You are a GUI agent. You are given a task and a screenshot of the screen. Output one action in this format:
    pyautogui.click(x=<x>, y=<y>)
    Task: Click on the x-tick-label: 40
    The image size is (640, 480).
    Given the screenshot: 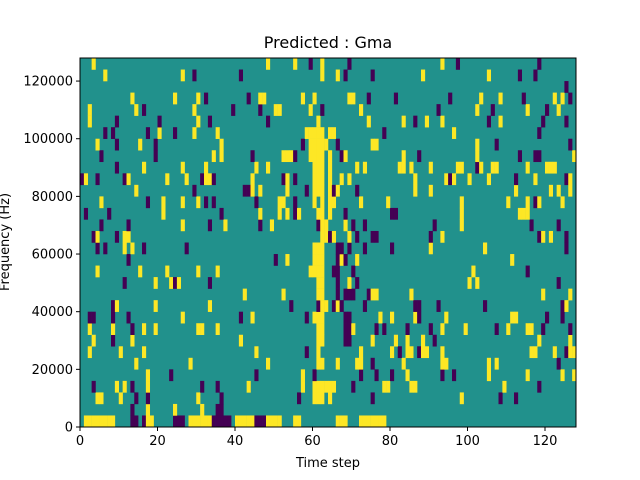 What is the action you would take?
    pyautogui.click(x=235, y=441)
    